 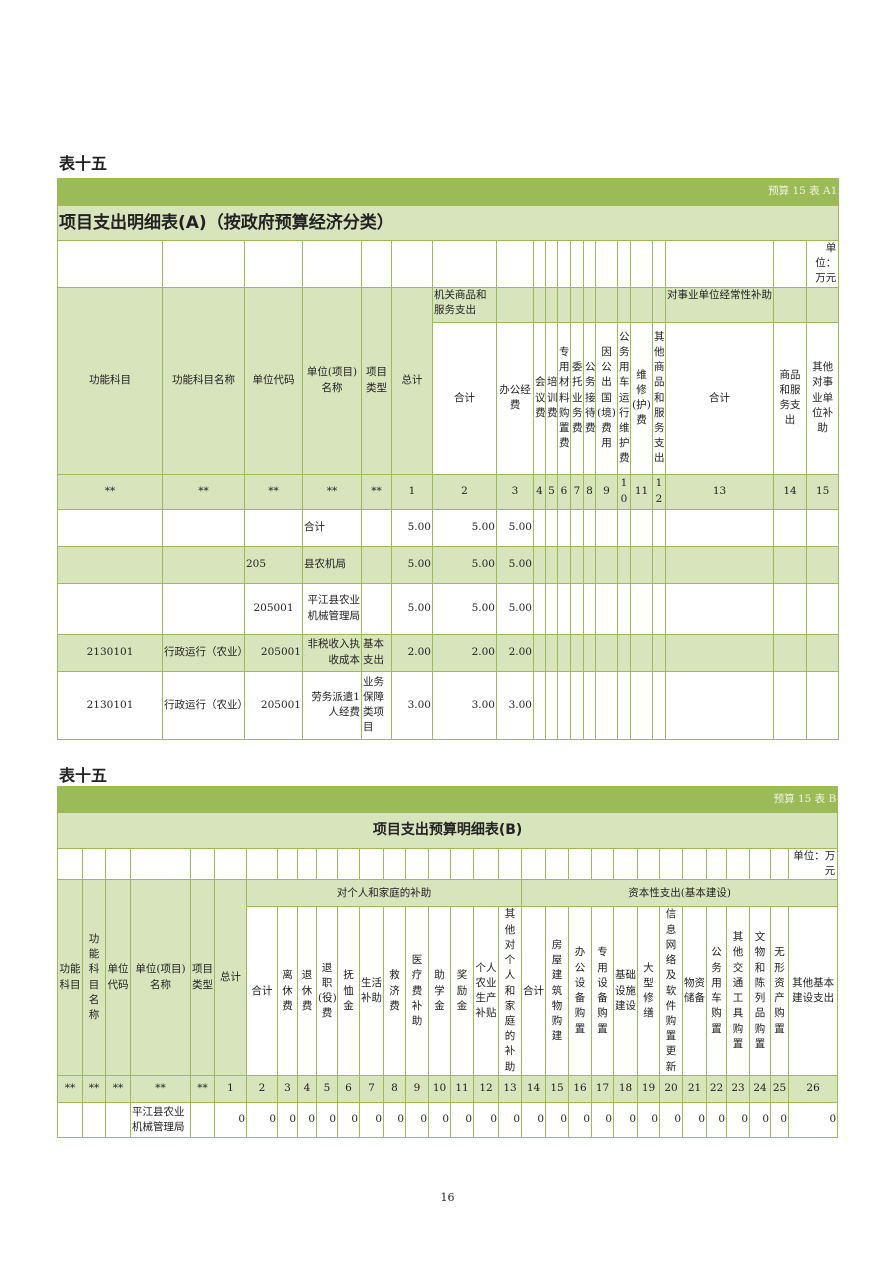 What do you see at coordinates (577, 491) in the screenshot?
I see `column-number: 7` at bounding box center [577, 491].